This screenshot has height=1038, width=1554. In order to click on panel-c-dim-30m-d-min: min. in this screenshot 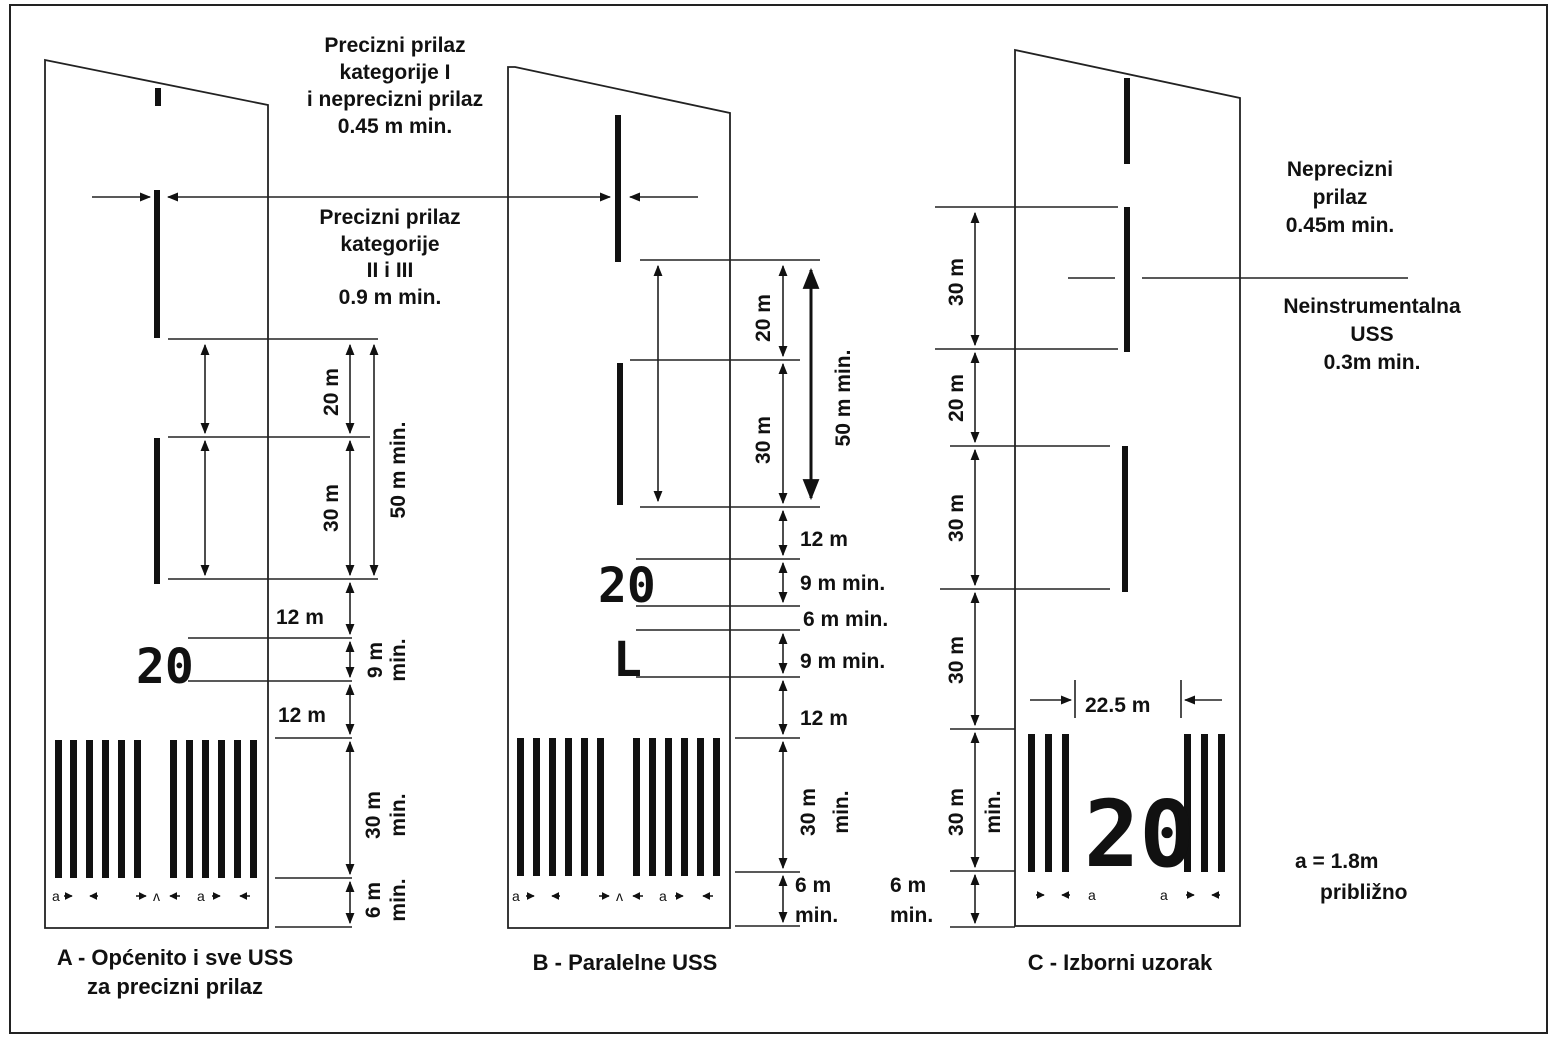, I will do `click(993, 811)`.